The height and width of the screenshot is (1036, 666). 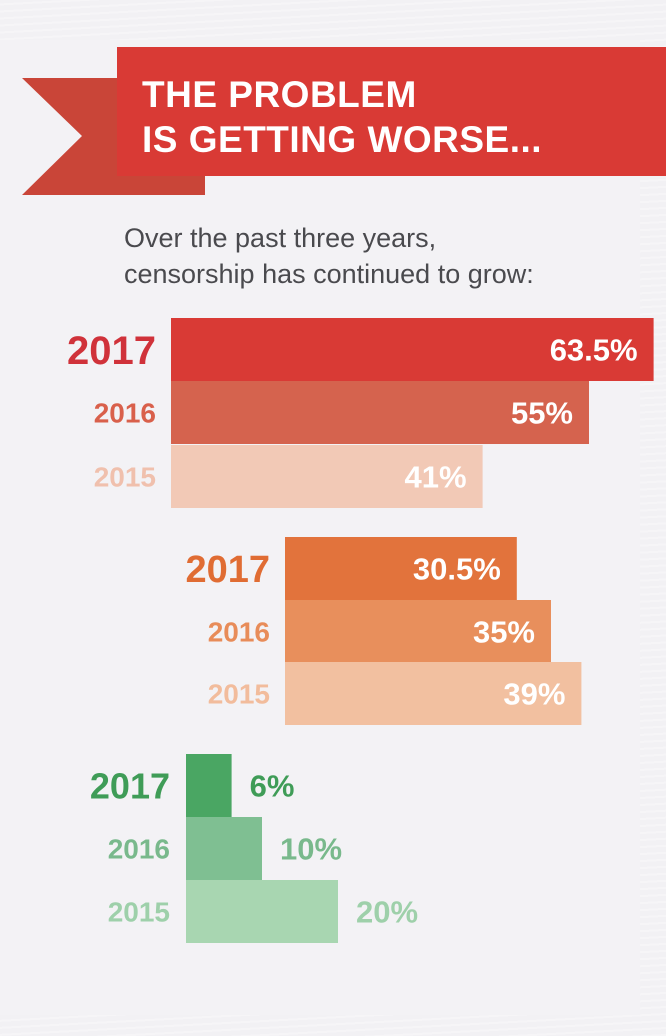 I want to click on banner-ribbon, so click(x=391, y=111).